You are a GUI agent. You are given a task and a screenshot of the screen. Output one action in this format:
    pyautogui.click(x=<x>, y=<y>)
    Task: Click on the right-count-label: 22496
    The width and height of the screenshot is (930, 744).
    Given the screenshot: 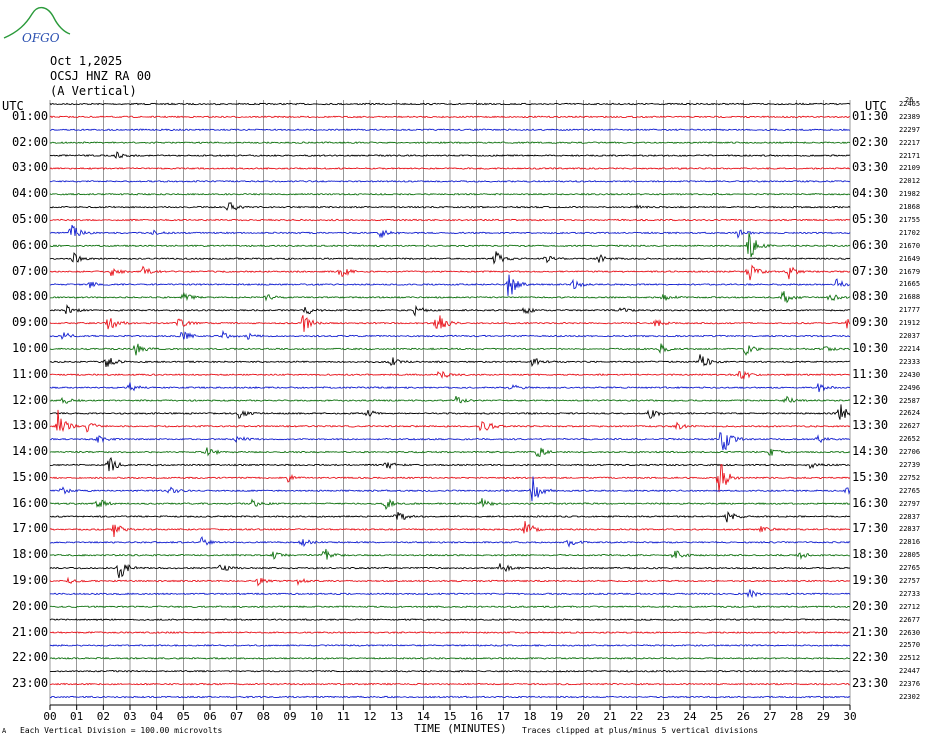 What is the action you would take?
    pyautogui.click(x=910, y=387)
    